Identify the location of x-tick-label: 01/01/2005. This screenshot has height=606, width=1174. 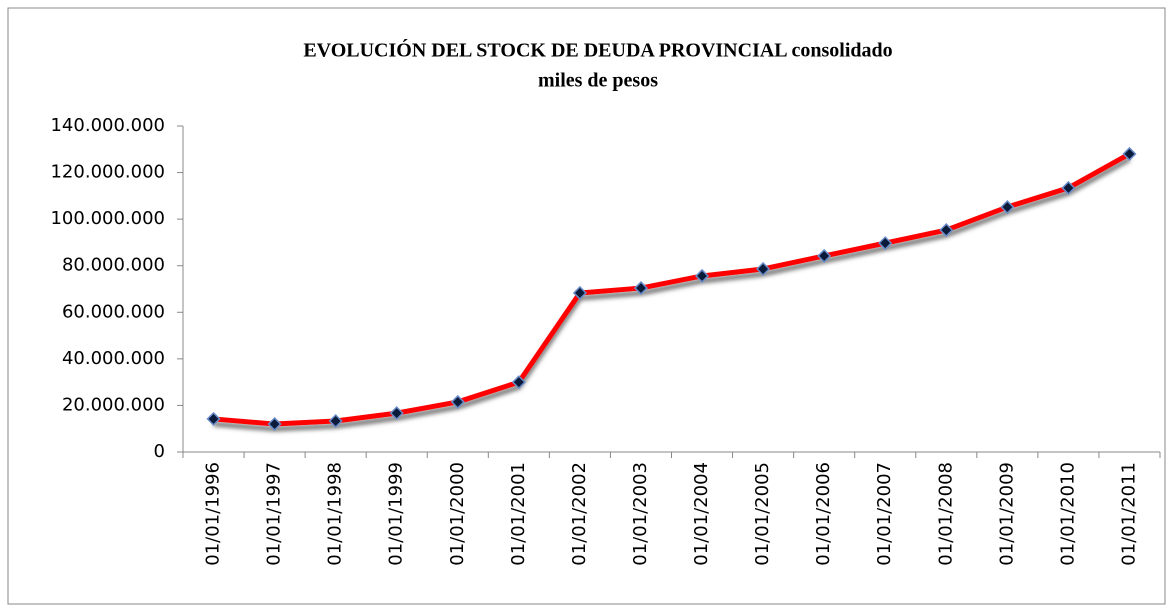
(762, 514).